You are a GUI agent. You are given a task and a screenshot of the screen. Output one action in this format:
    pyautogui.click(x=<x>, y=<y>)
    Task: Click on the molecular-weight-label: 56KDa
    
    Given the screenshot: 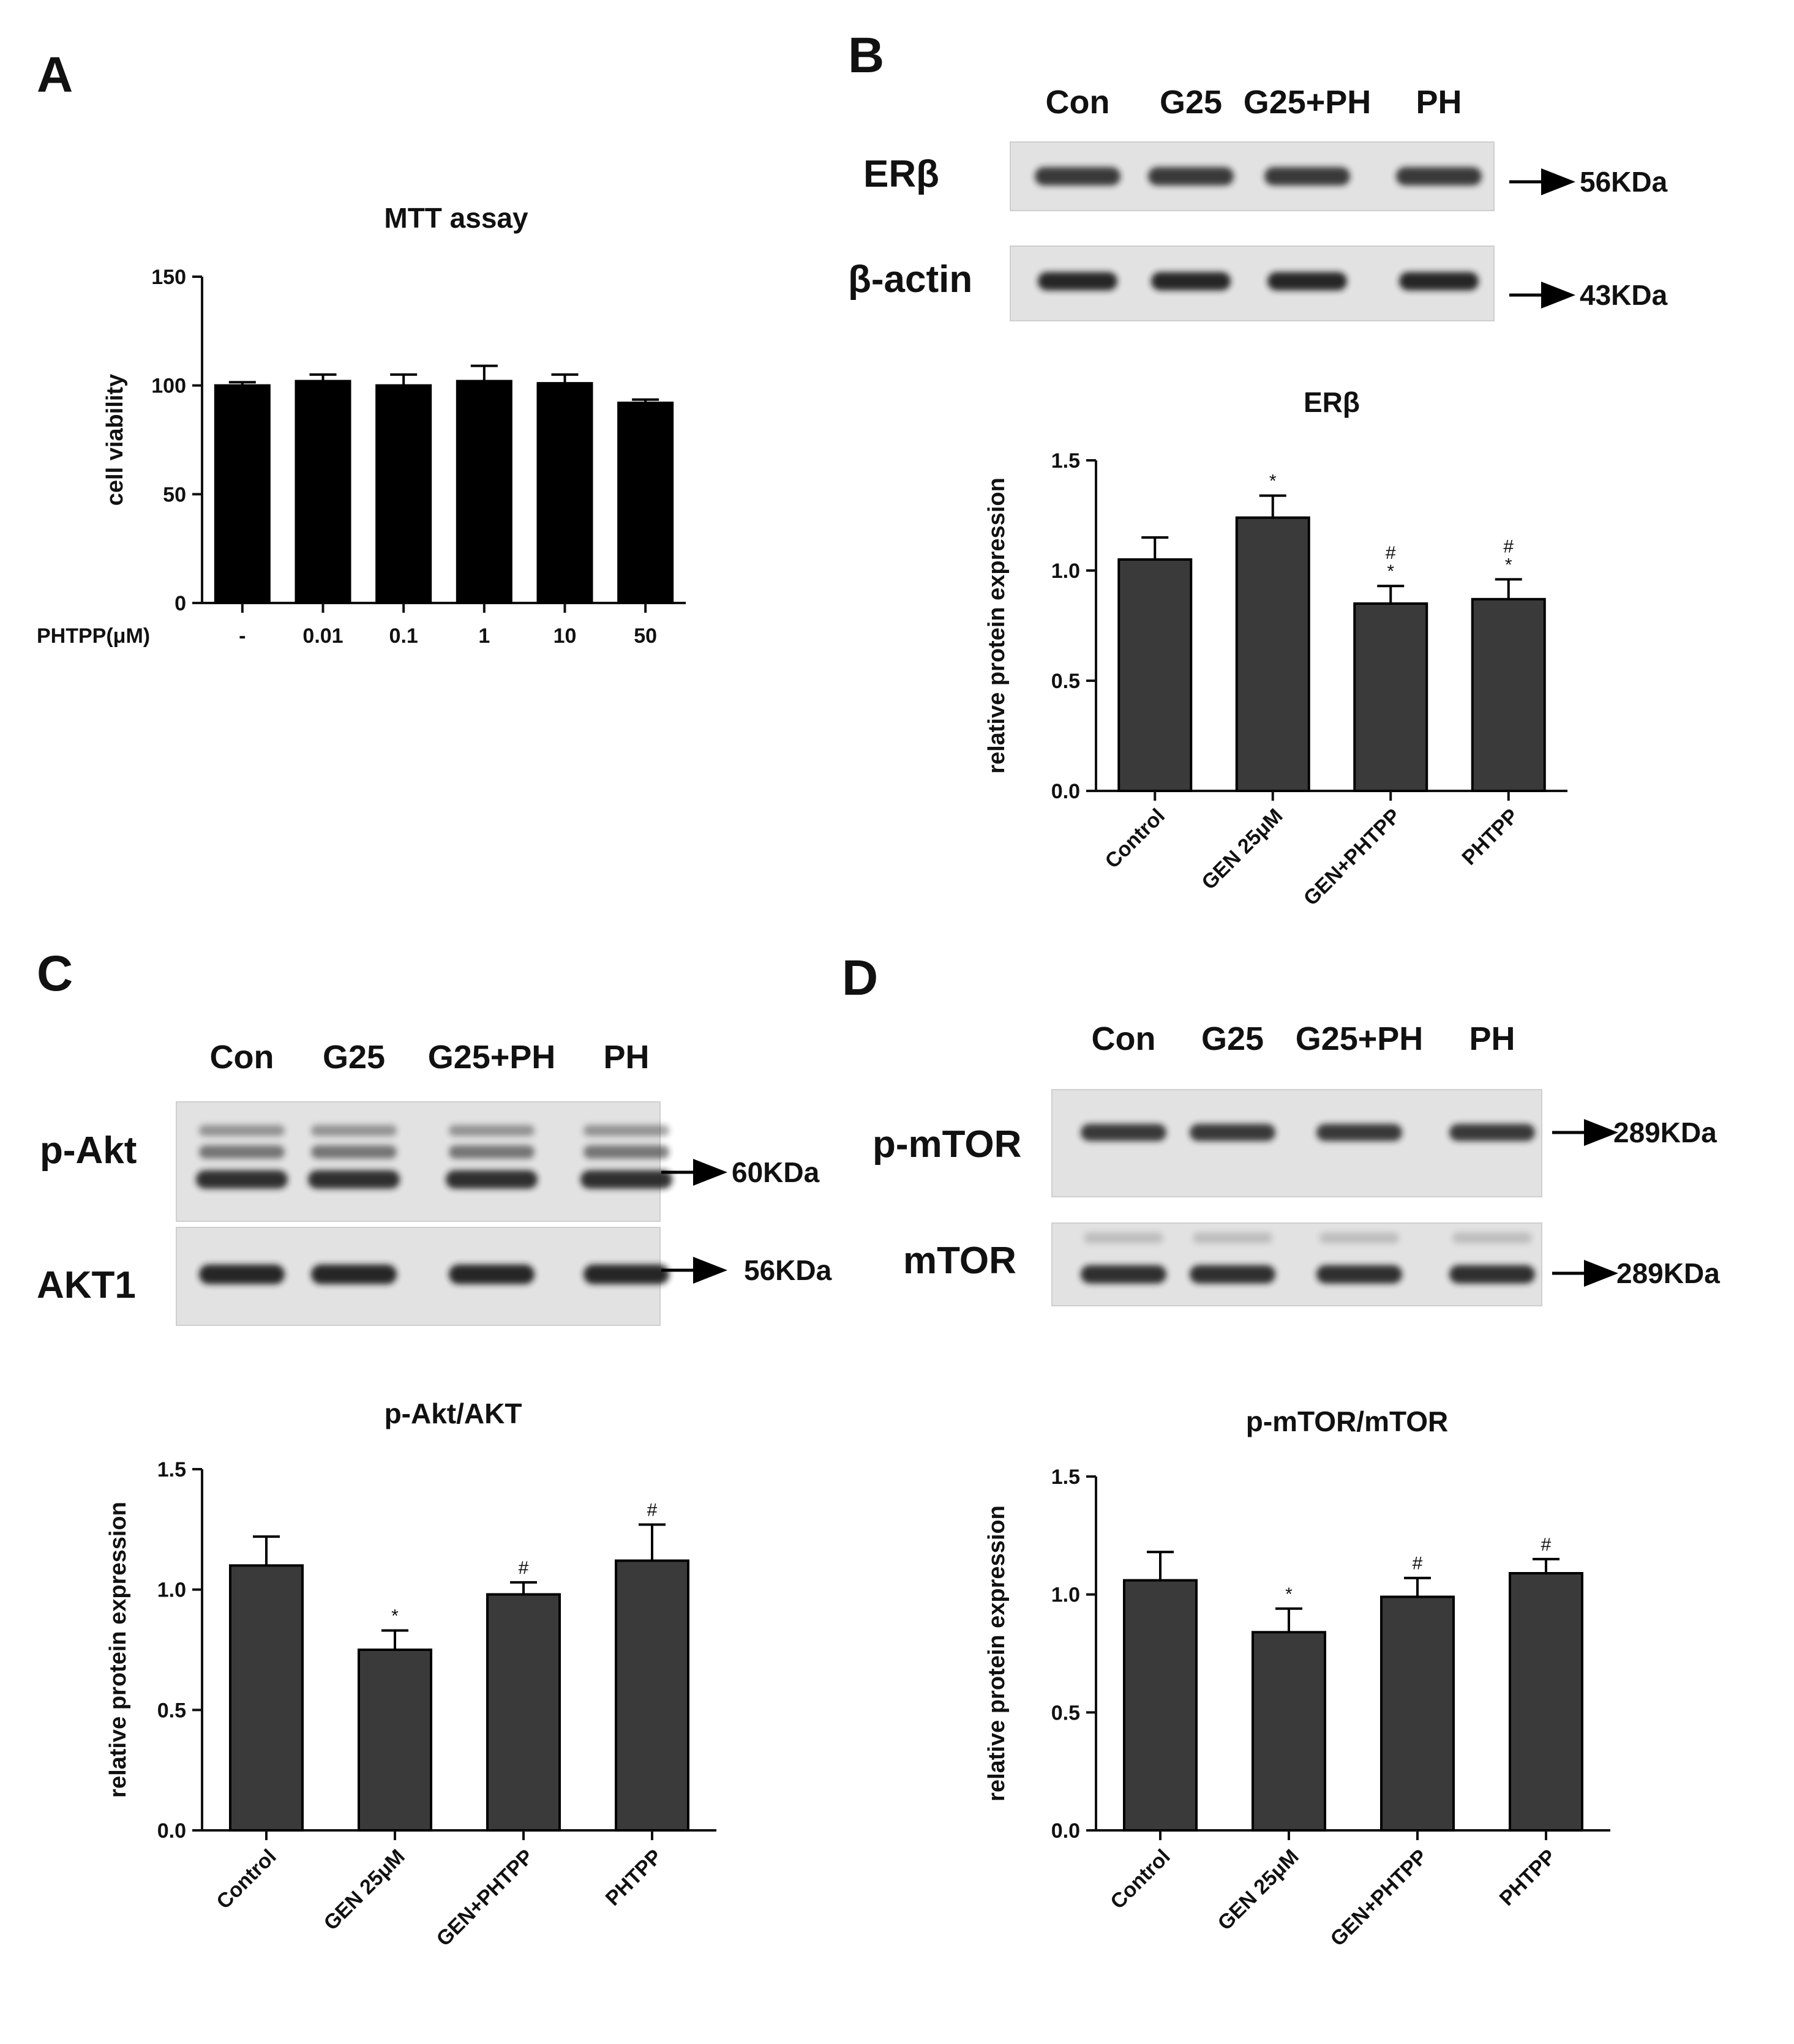 What is the action you would take?
    pyautogui.click(x=1624, y=182)
    